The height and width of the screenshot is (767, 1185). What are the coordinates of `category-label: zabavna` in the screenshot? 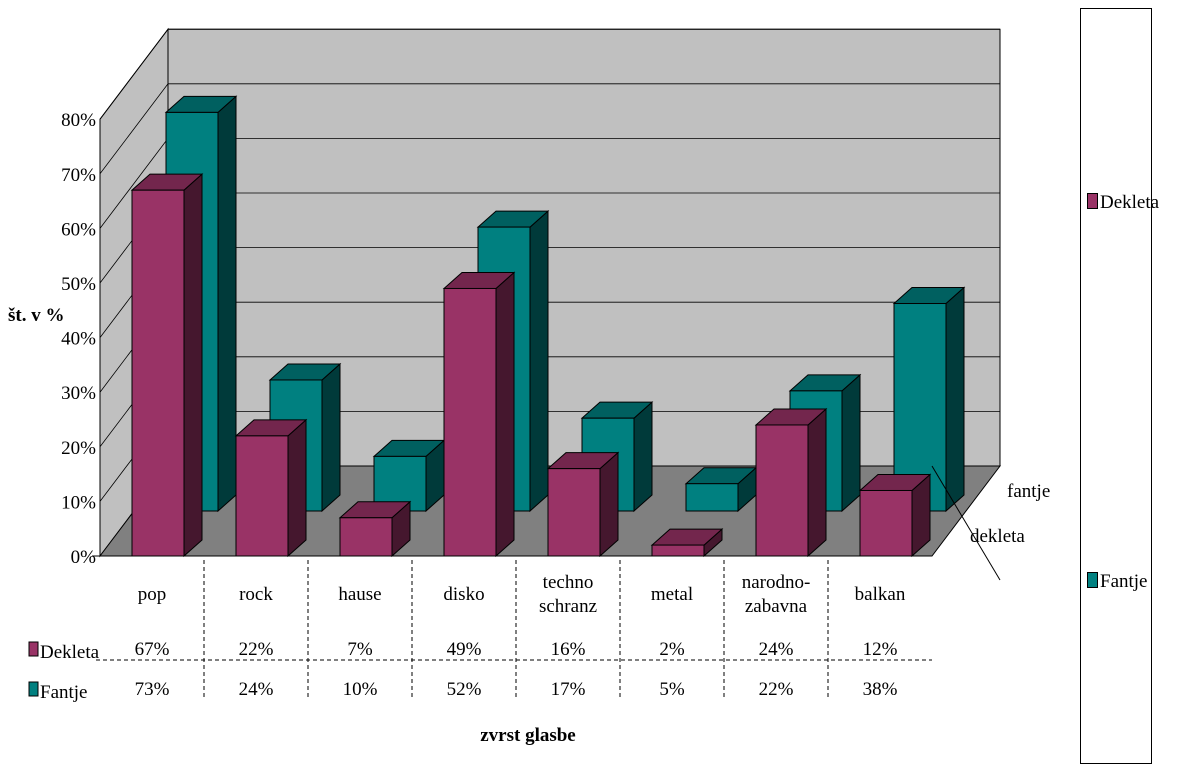 It's located at (776, 606).